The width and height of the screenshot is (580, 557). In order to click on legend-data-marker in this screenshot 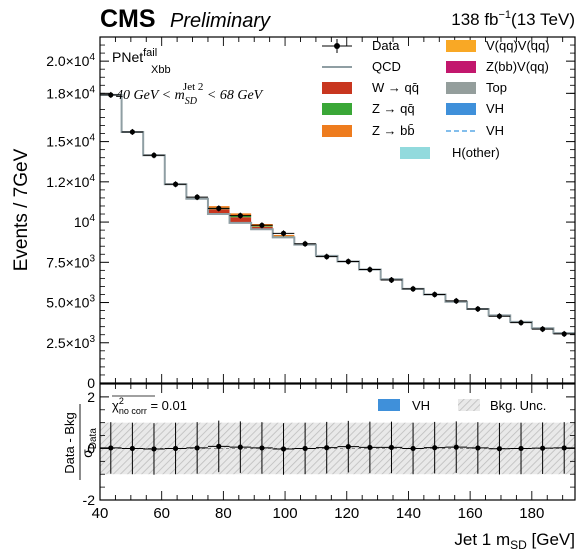, I will do `click(337, 46)`.